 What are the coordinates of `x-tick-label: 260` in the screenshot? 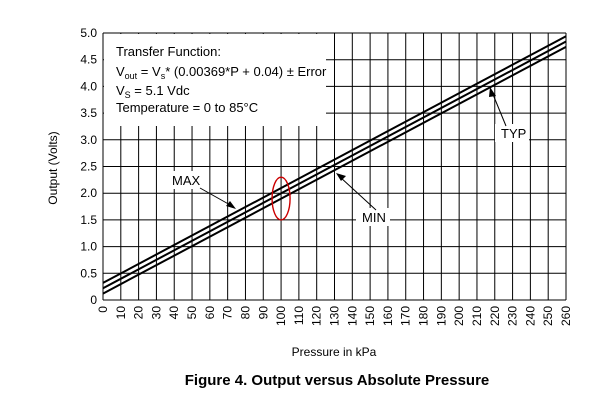 It's located at (566, 316).